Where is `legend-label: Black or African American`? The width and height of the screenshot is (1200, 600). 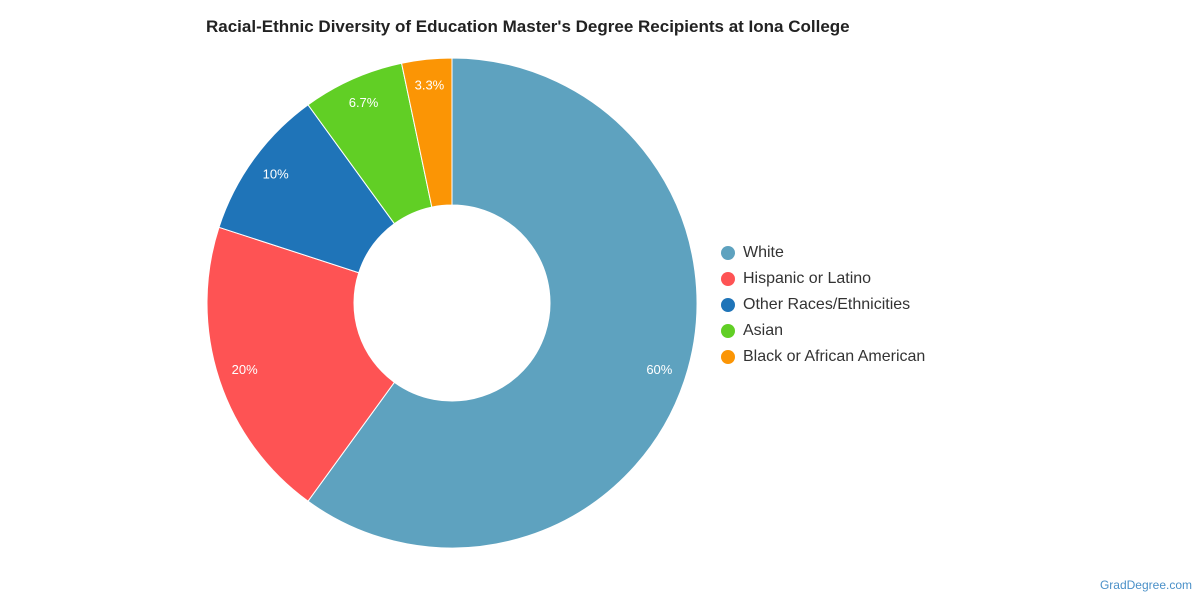 legend-label: Black or African American is located at coordinates (834, 356).